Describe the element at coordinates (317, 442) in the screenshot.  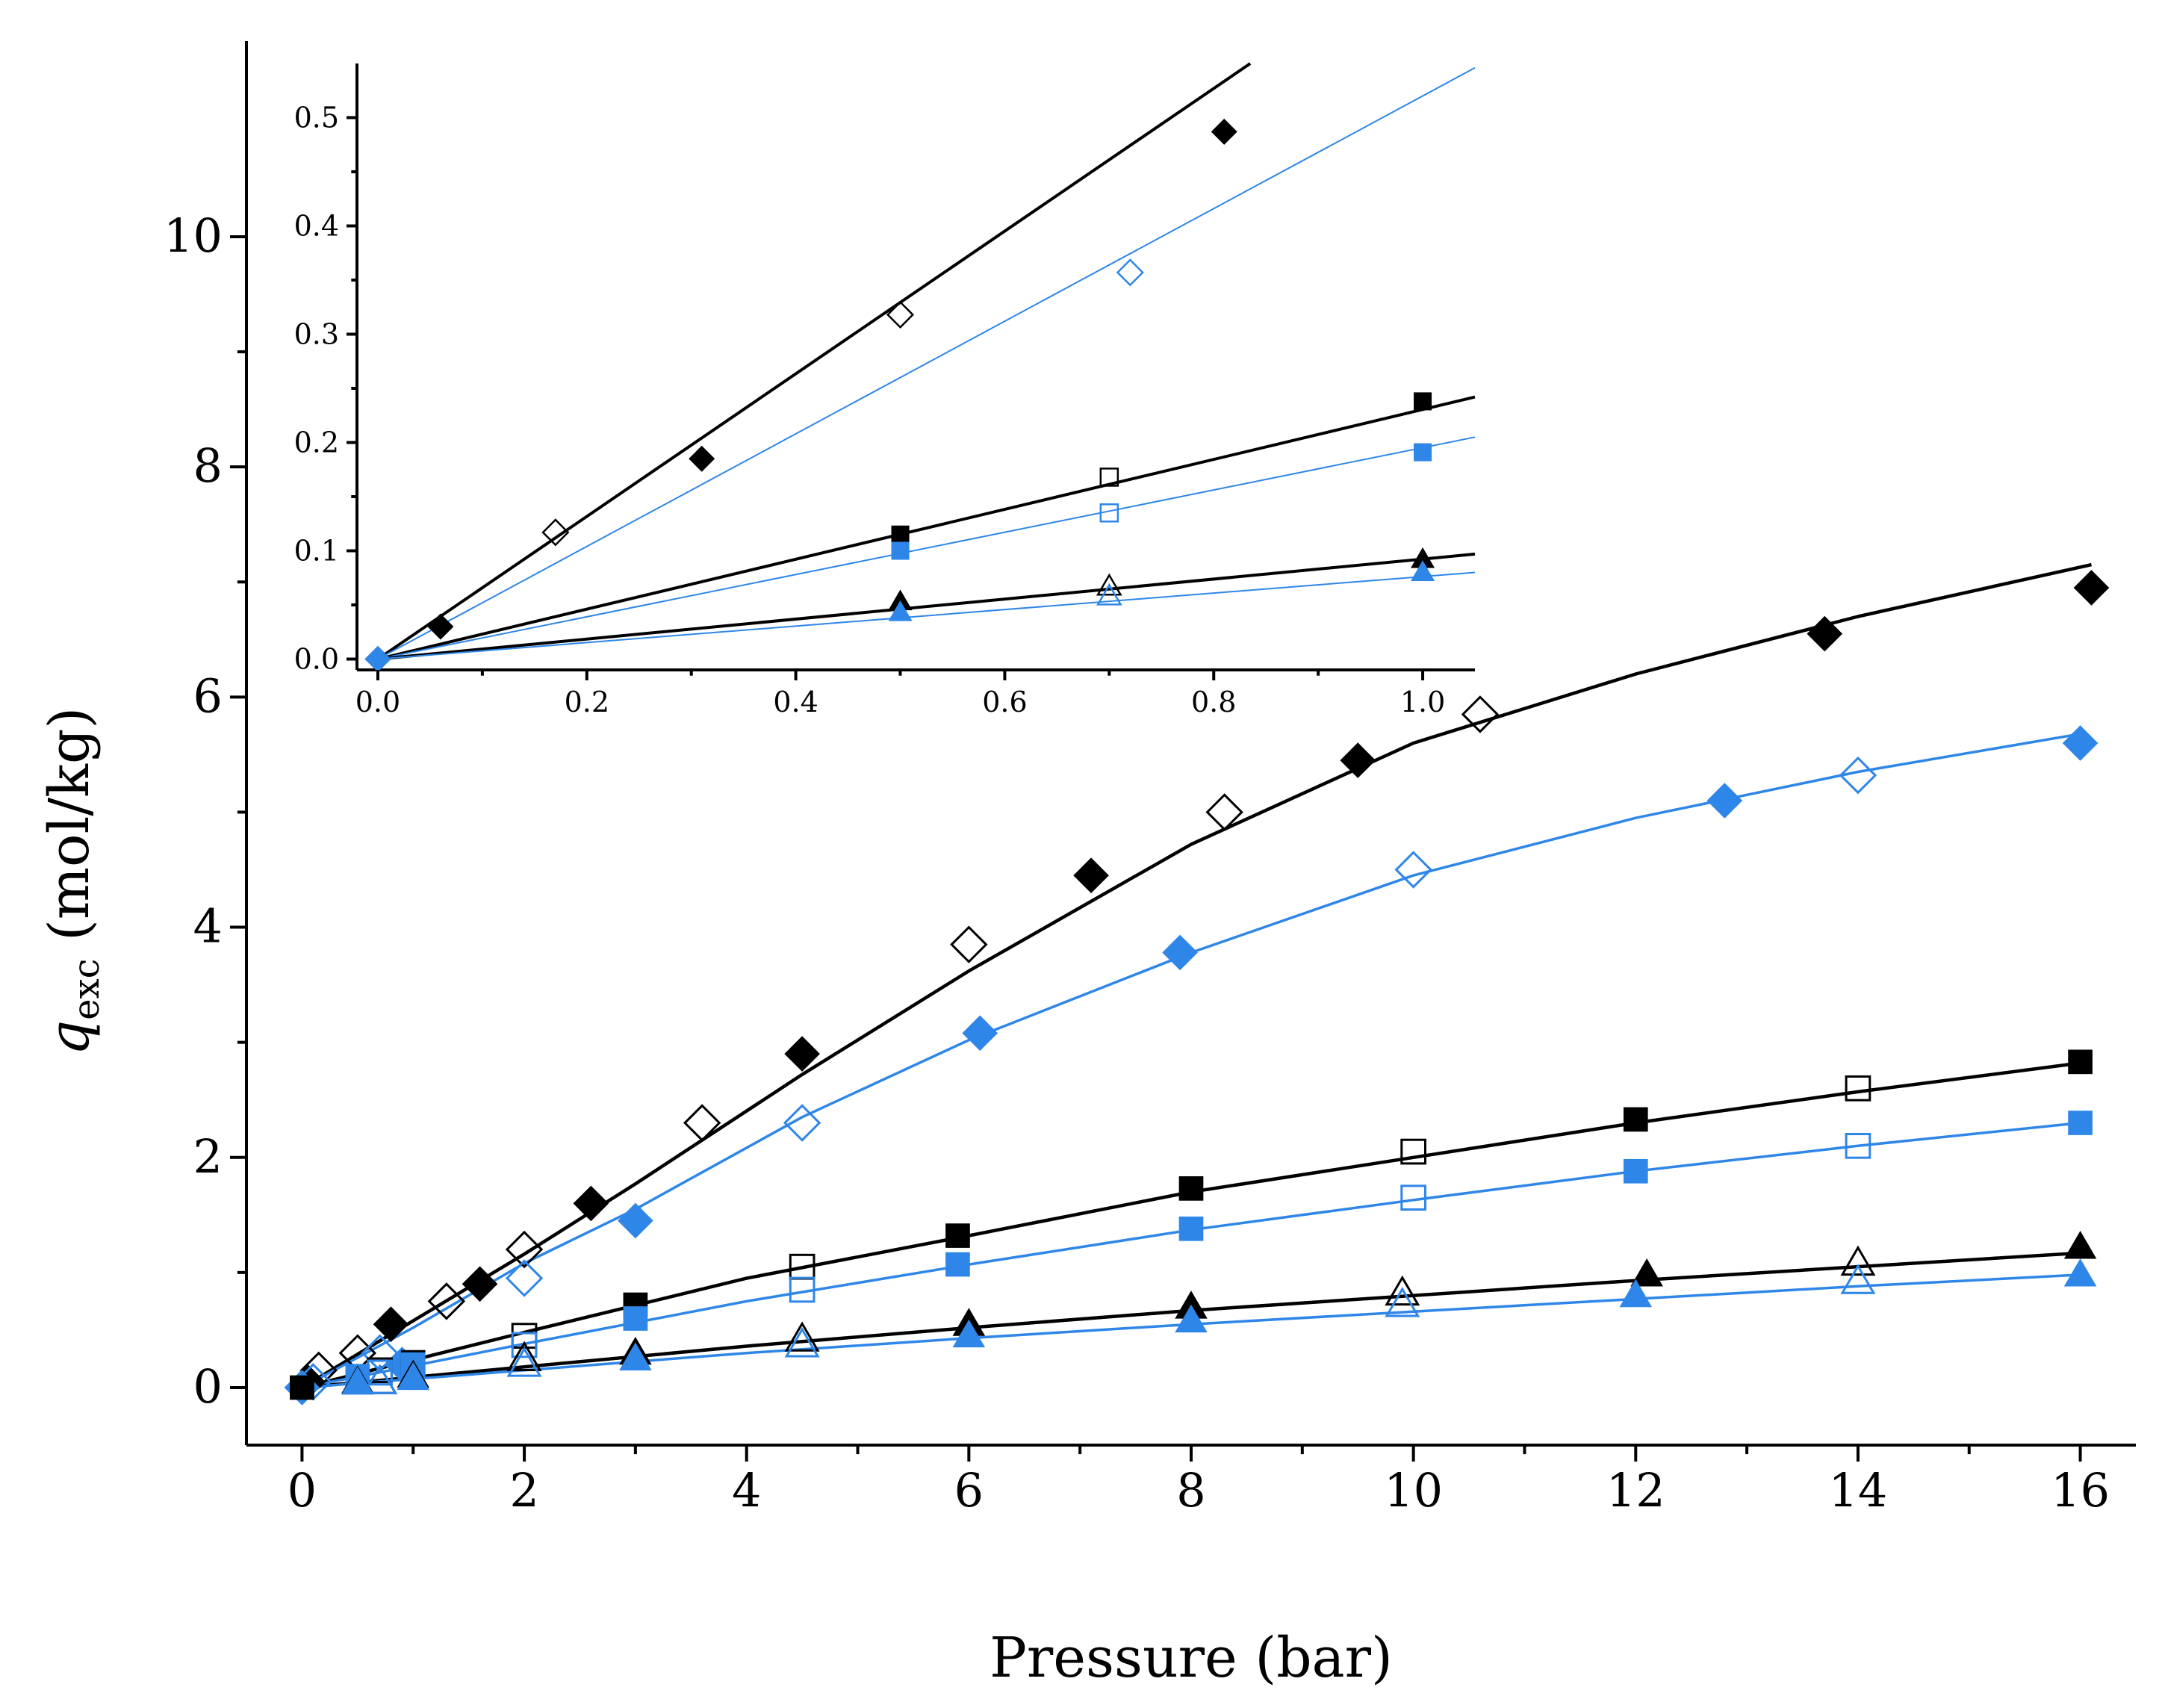
I see `inset-y-tick-label: 0.2` at that location.